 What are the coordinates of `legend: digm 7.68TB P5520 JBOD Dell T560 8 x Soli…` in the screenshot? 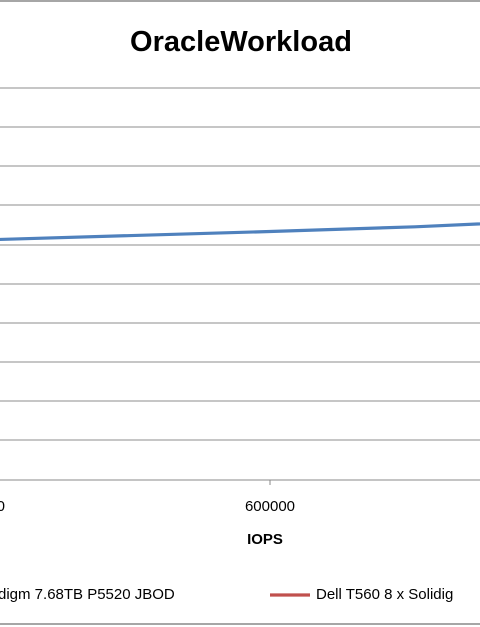 It's located at (226, 594).